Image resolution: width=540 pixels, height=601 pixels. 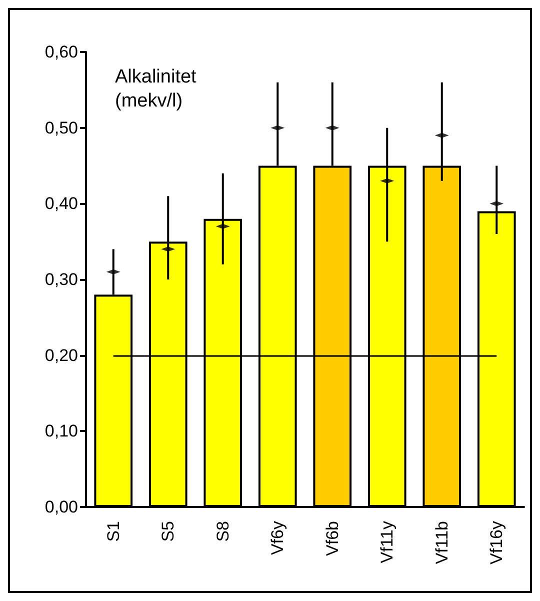 What do you see at coordinates (278, 538) in the screenshot?
I see `x-tick-label: Vf6y` at bounding box center [278, 538].